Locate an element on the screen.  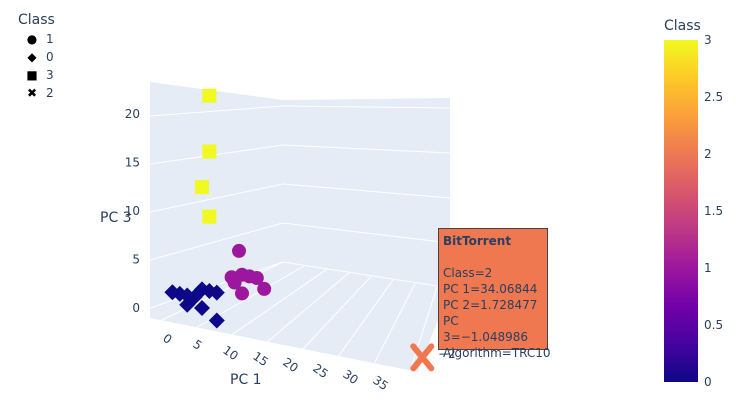
z-tick-label: 20 is located at coordinates (132, 114).